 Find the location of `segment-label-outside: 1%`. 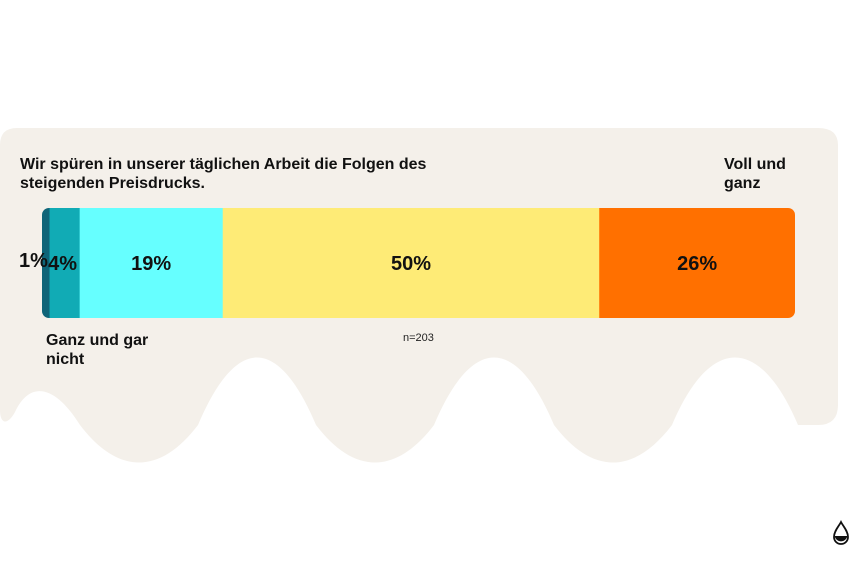

segment-label-outside: 1% is located at coordinates (33, 261).